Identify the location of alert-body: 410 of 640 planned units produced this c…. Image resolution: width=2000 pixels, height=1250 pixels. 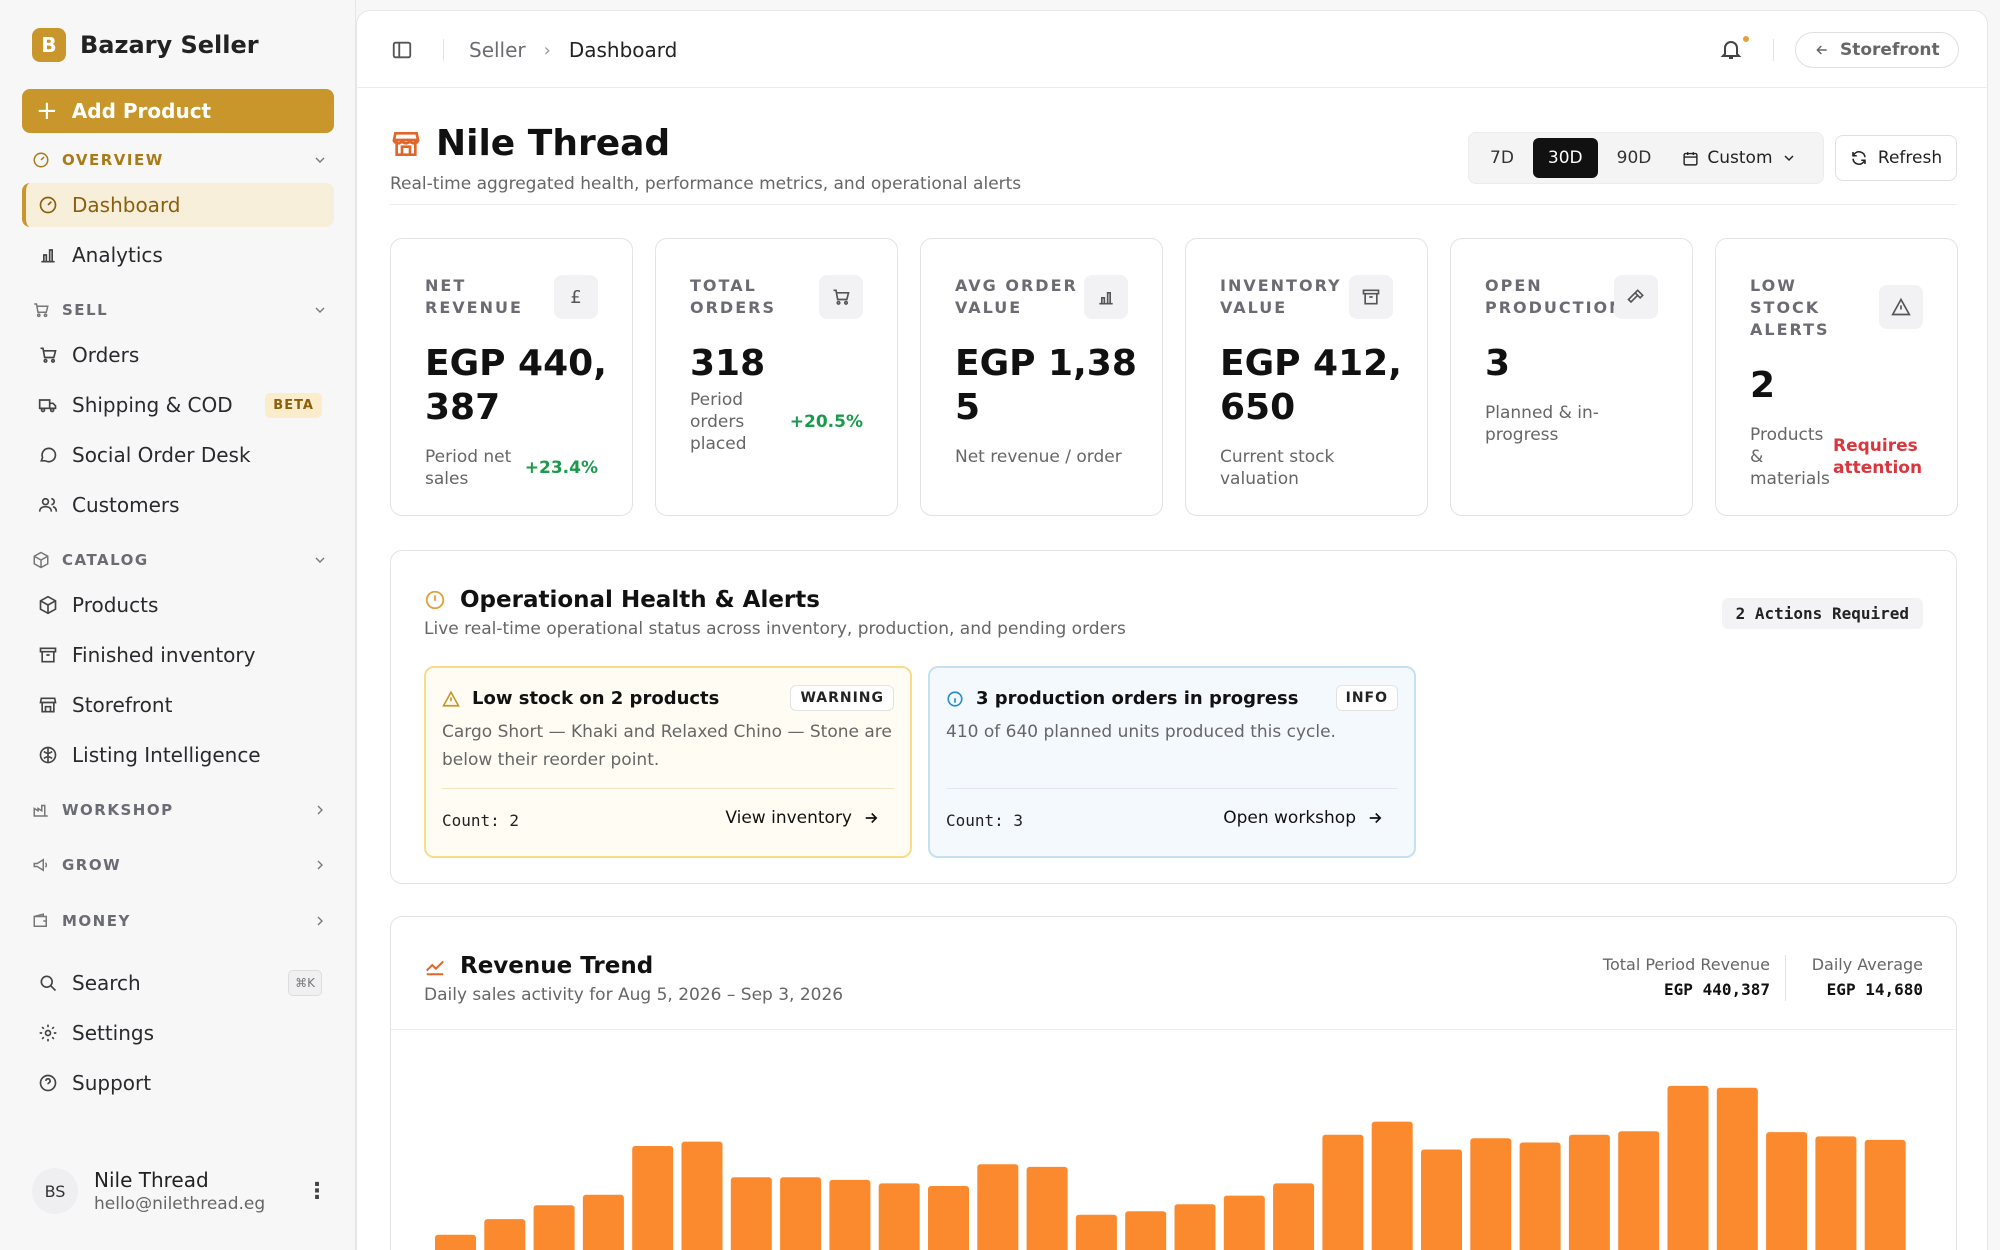
(1141, 732).